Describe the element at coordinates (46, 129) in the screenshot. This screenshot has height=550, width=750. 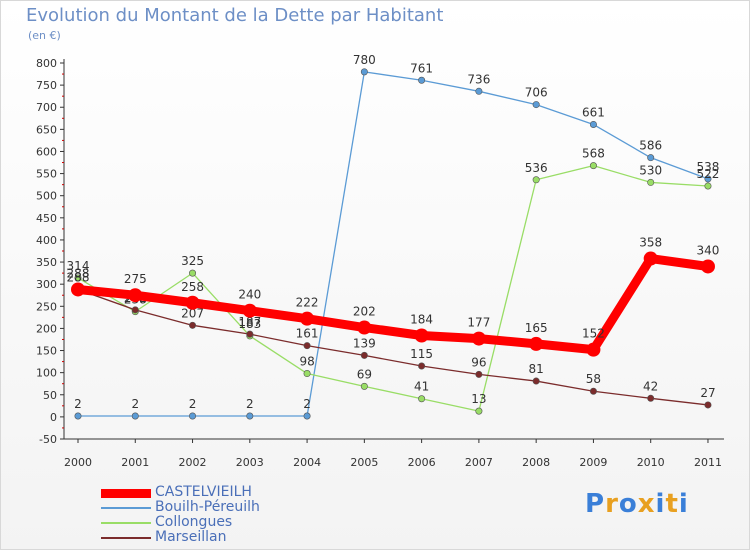
I see `y-tick-label: 650` at that location.